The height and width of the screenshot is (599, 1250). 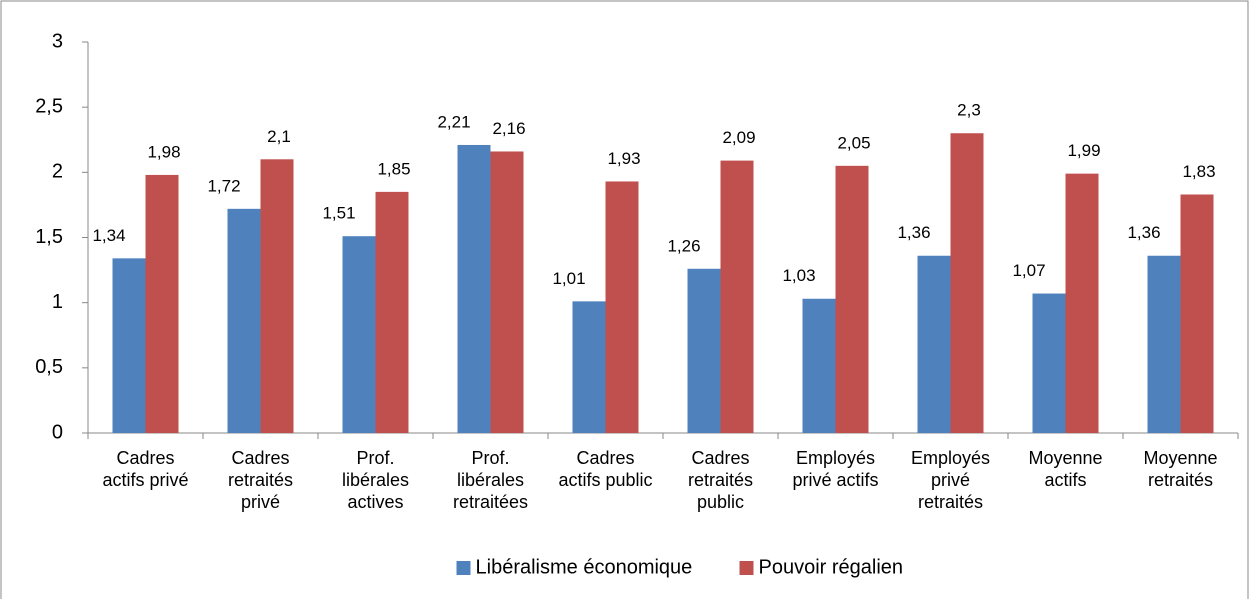 I want to click on value-label: 2,1, so click(x=279, y=136).